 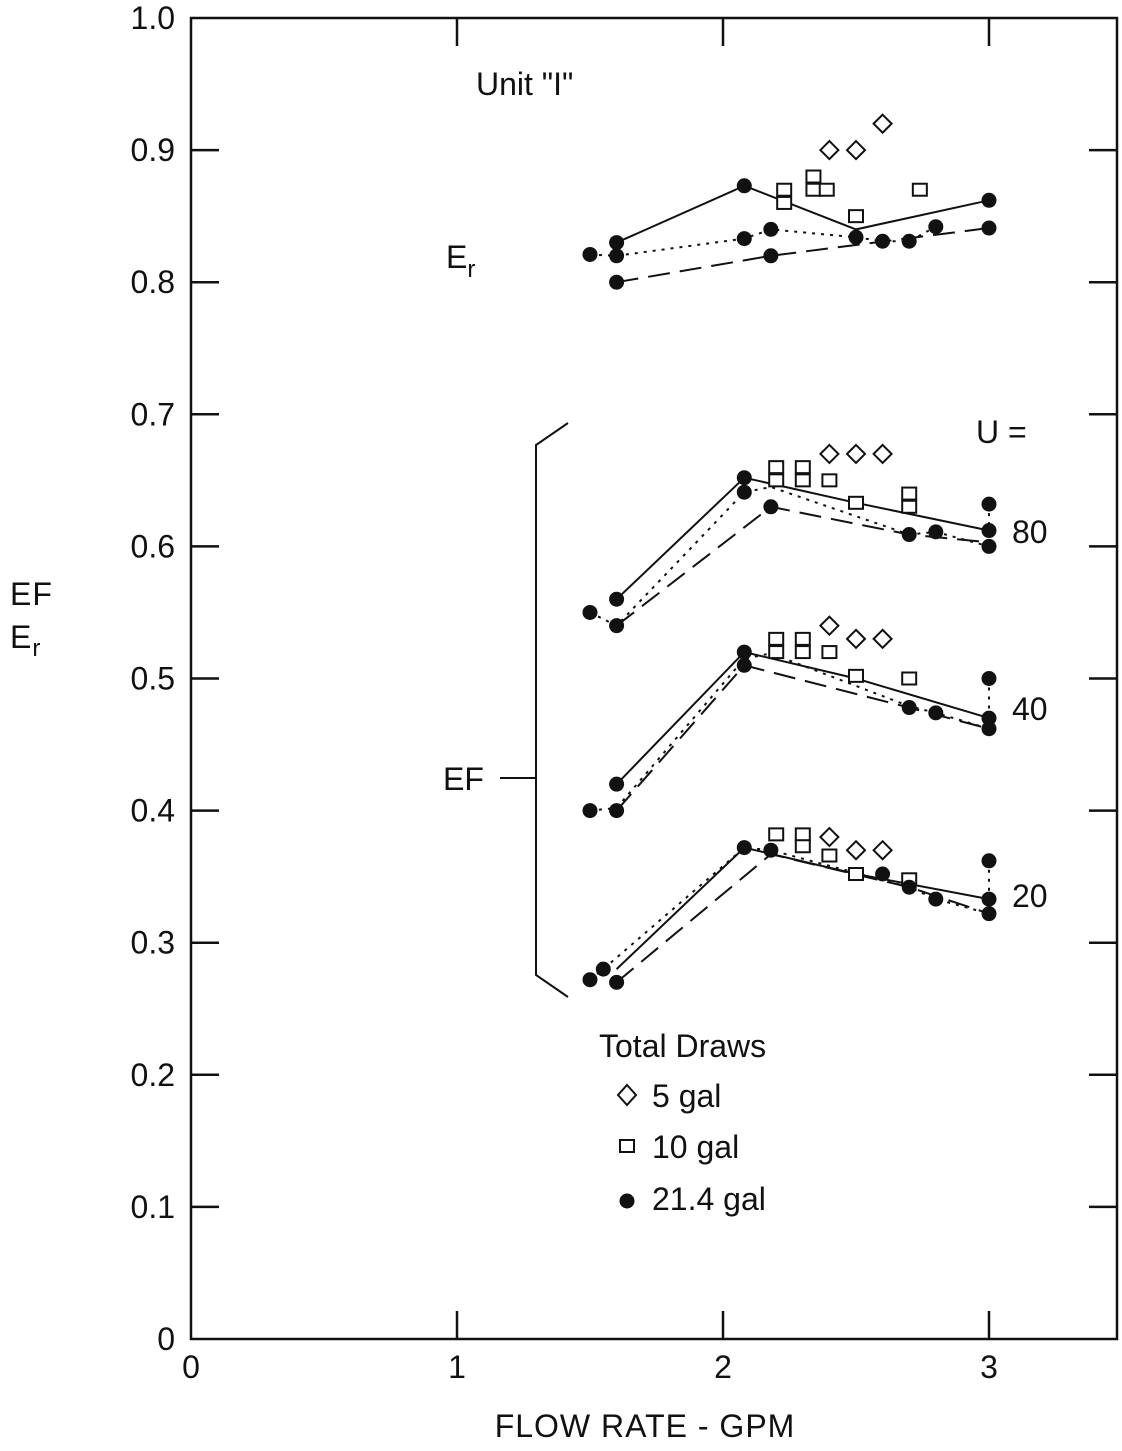 I want to click on legend-entry-10-gal: 10 gal, so click(x=695, y=1147).